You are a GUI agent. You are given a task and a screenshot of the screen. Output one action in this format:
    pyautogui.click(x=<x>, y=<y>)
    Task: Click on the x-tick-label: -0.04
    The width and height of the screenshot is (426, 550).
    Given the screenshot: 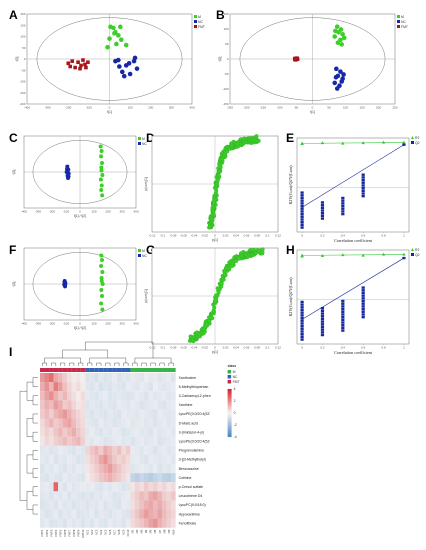 What is the action you would take?
    pyautogui.click(x=194, y=236)
    